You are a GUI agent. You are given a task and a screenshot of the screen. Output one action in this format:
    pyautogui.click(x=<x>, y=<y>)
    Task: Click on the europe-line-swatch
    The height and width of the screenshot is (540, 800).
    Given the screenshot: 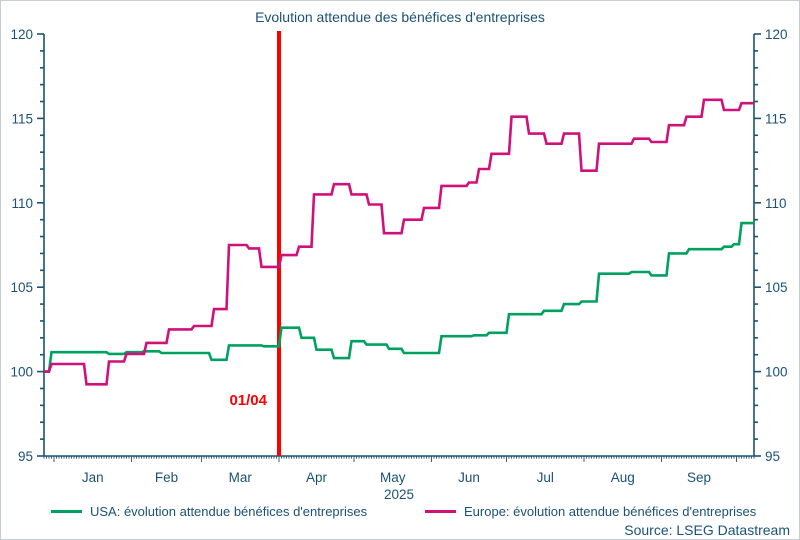 What is the action you would take?
    pyautogui.click(x=440, y=511)
    